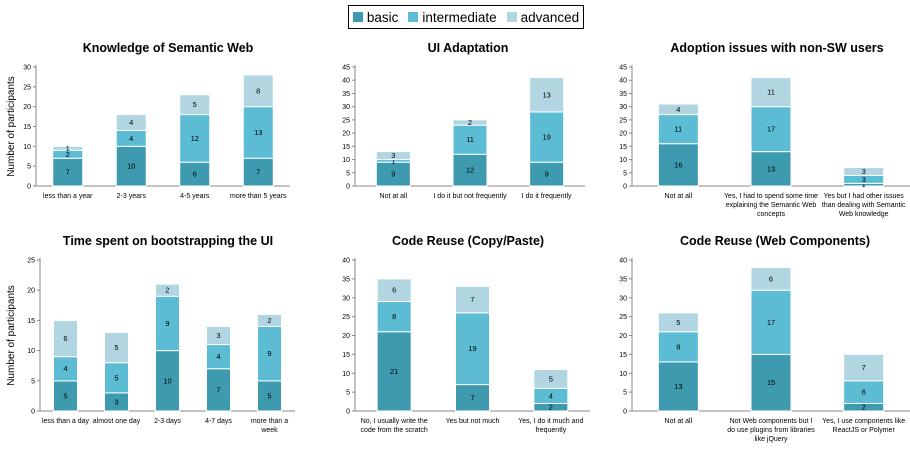 Image resolution: width=910 pixels, height=449 pixels. What do you see at coordinates (346, 261) in the screenshot?
I see `chart-4-ytick-label-8: 40` at bounding box center [346, 261].